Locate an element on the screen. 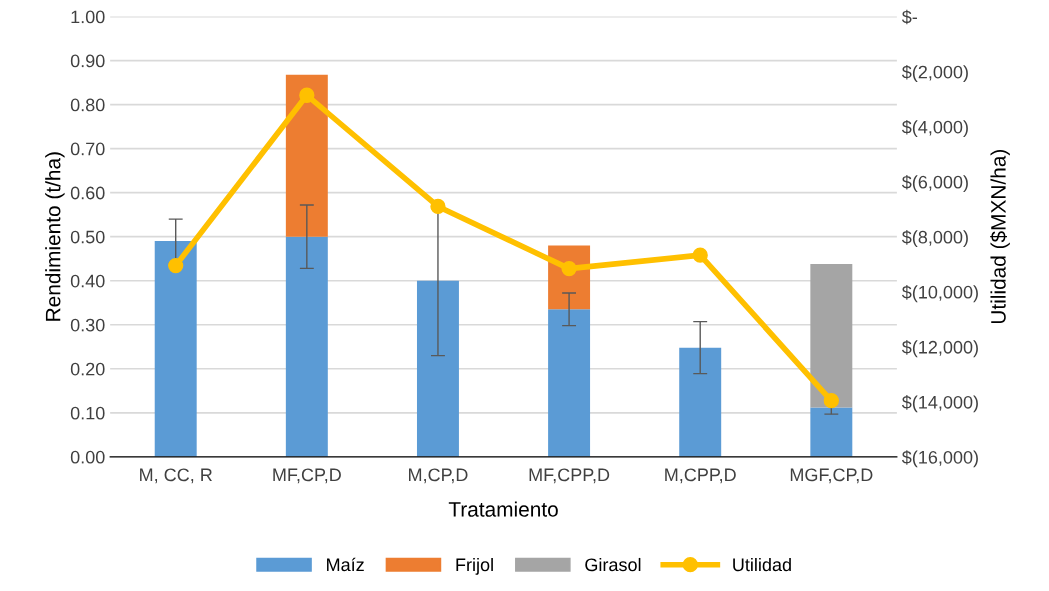 The image size is (1049, 591). legend-label: Utilidad is located at coordinates (762, 564).